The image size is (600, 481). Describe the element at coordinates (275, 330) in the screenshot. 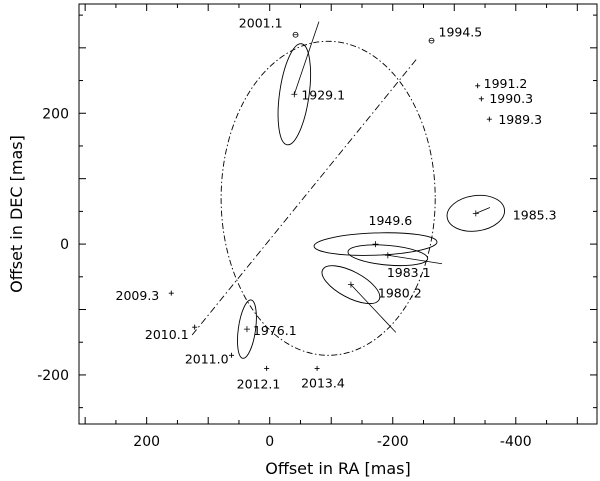

I see `measurement-label: 1976.1` at that location.